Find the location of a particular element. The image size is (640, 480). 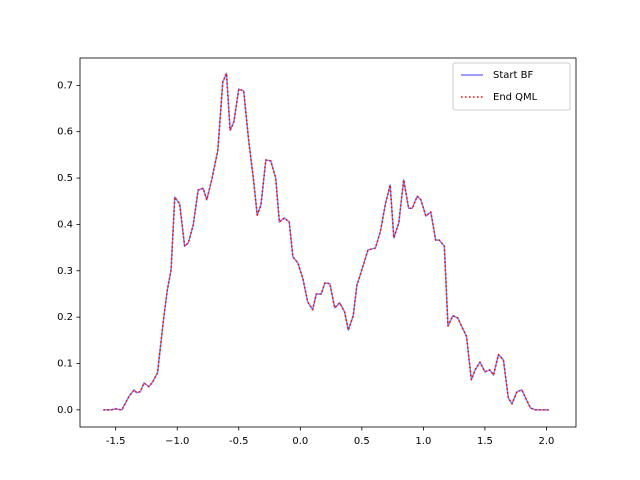

legend-label: Start BF is located at coordinates (513, 75).